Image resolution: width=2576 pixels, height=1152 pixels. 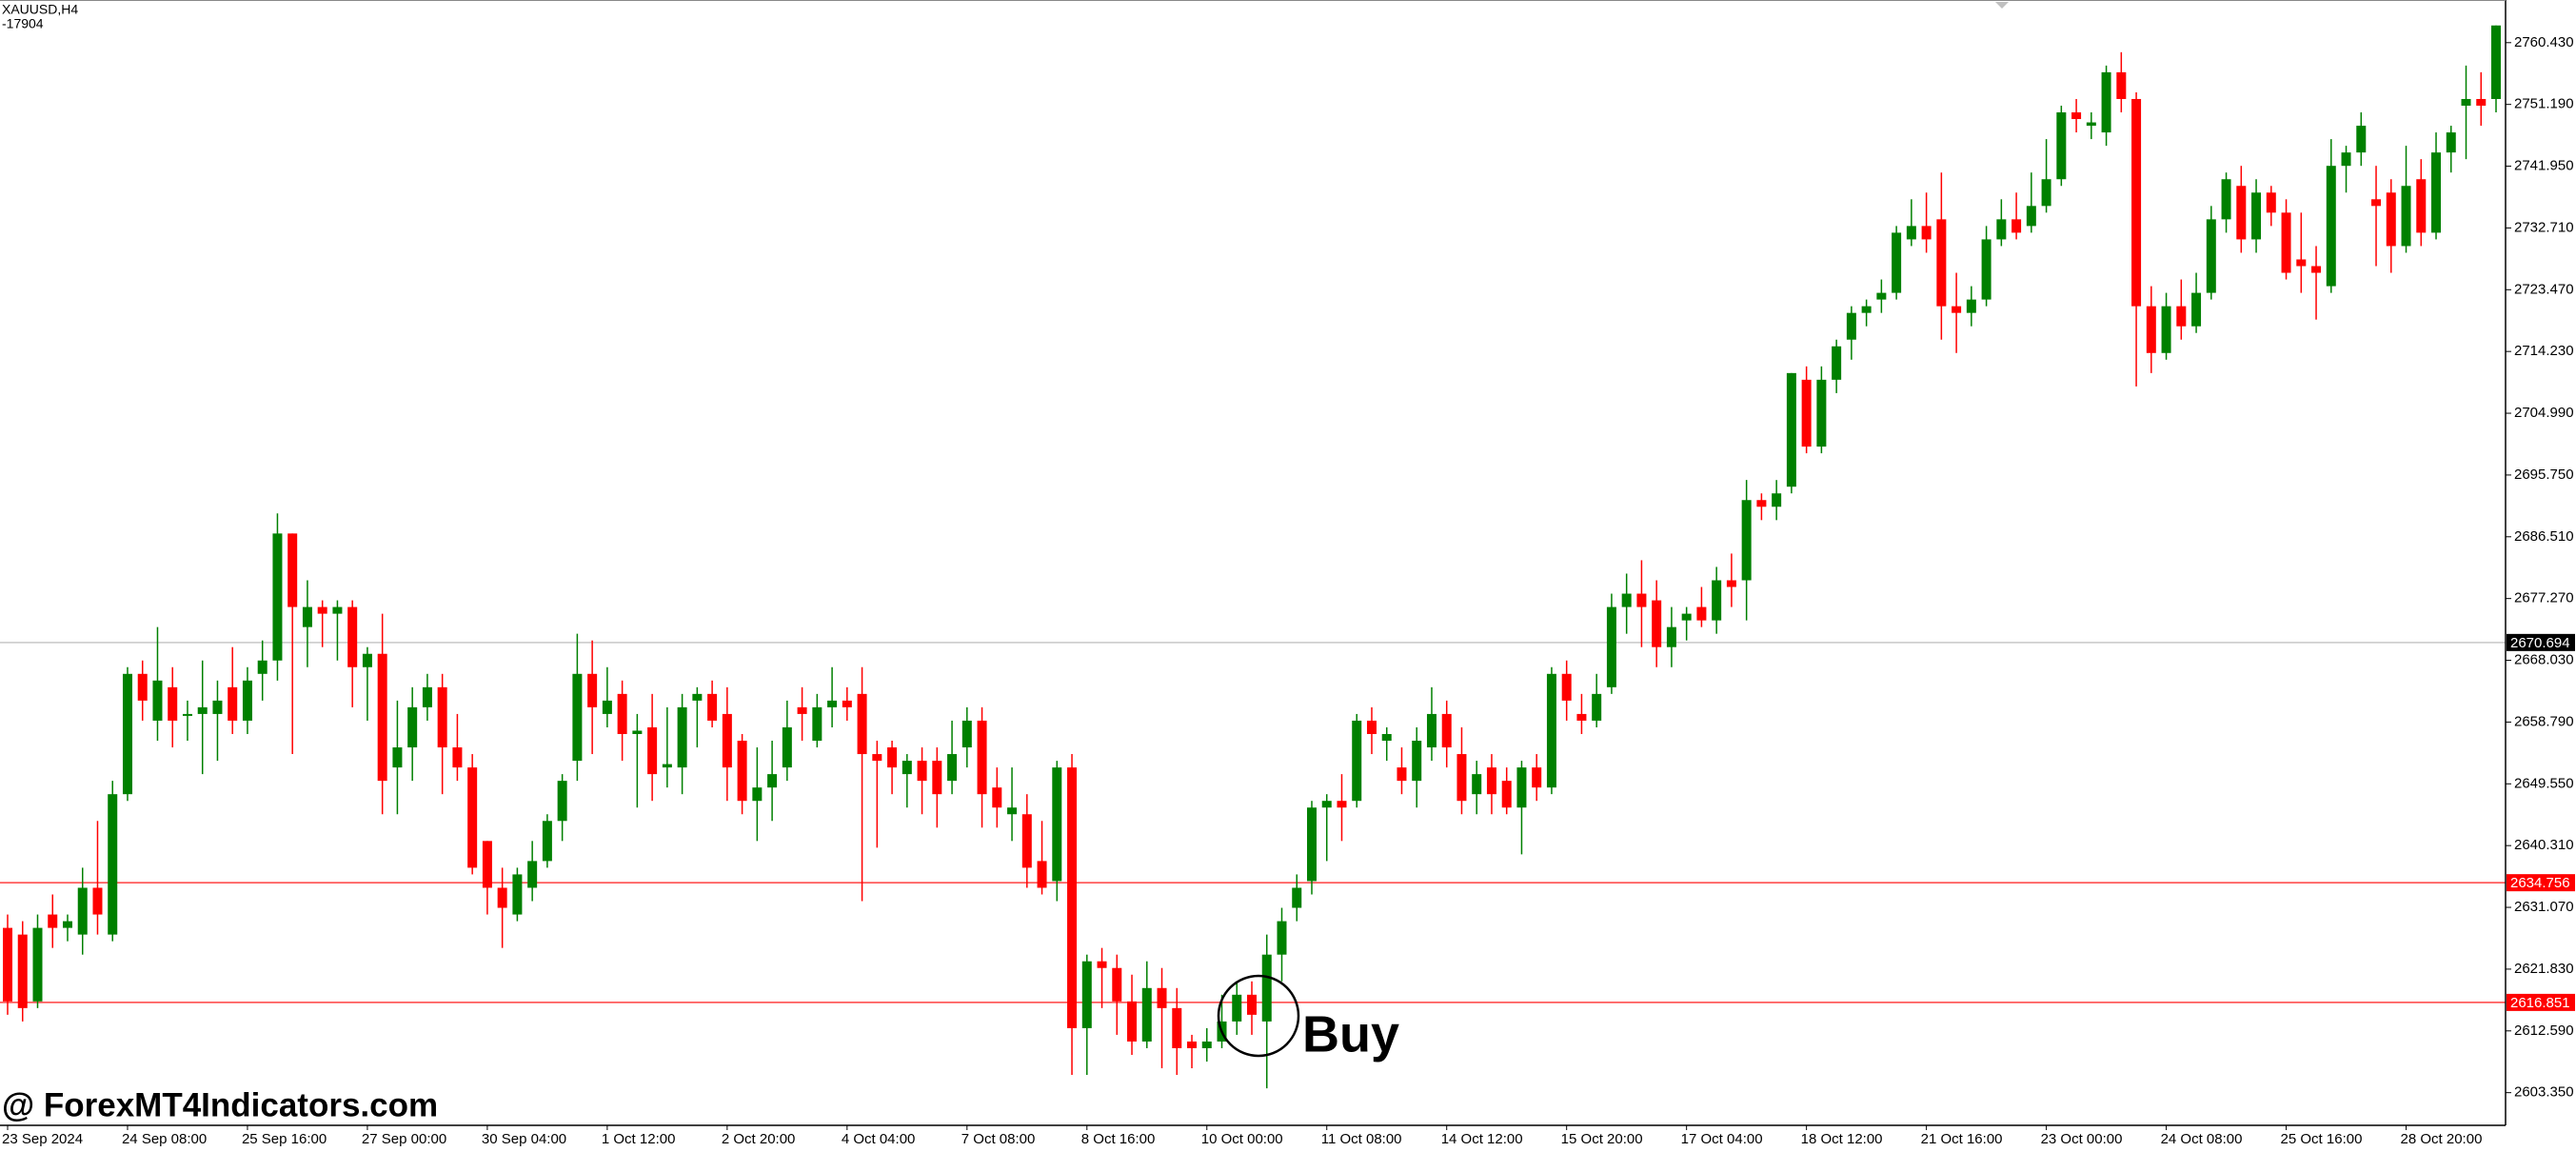 I want to click on signal-circle, so click(x=1258, y=1016).